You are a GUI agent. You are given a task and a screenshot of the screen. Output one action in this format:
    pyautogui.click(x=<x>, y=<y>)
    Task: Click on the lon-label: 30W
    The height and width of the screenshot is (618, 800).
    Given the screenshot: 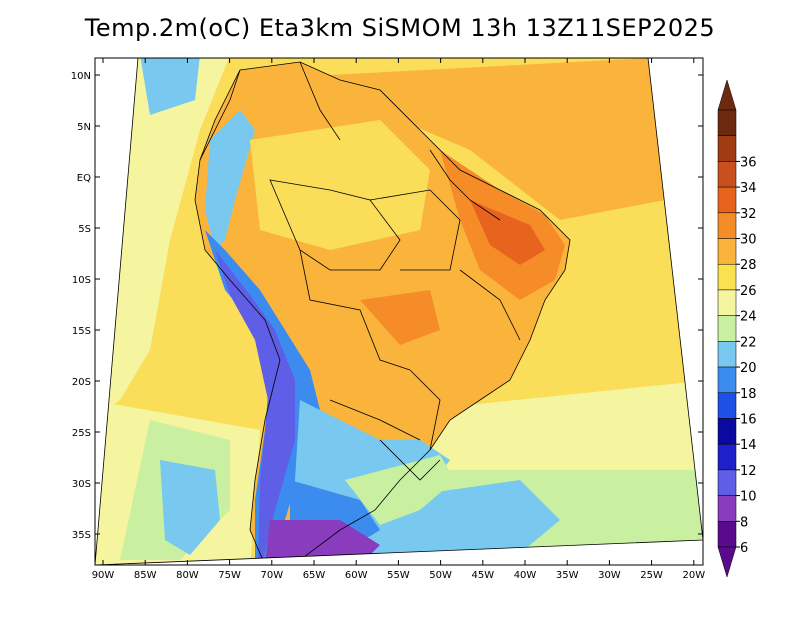 What is the action you would take?
    pyautogui.click(x=609, y=575)
    